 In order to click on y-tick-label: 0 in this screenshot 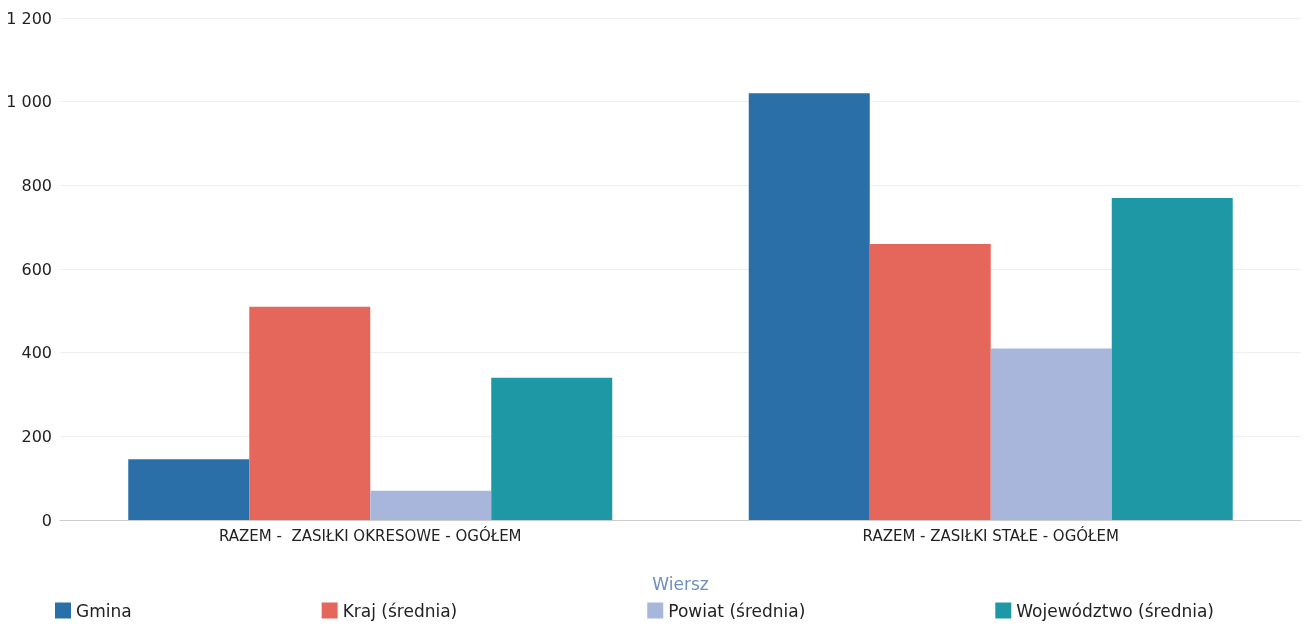, I will do `click(46, 520)`.